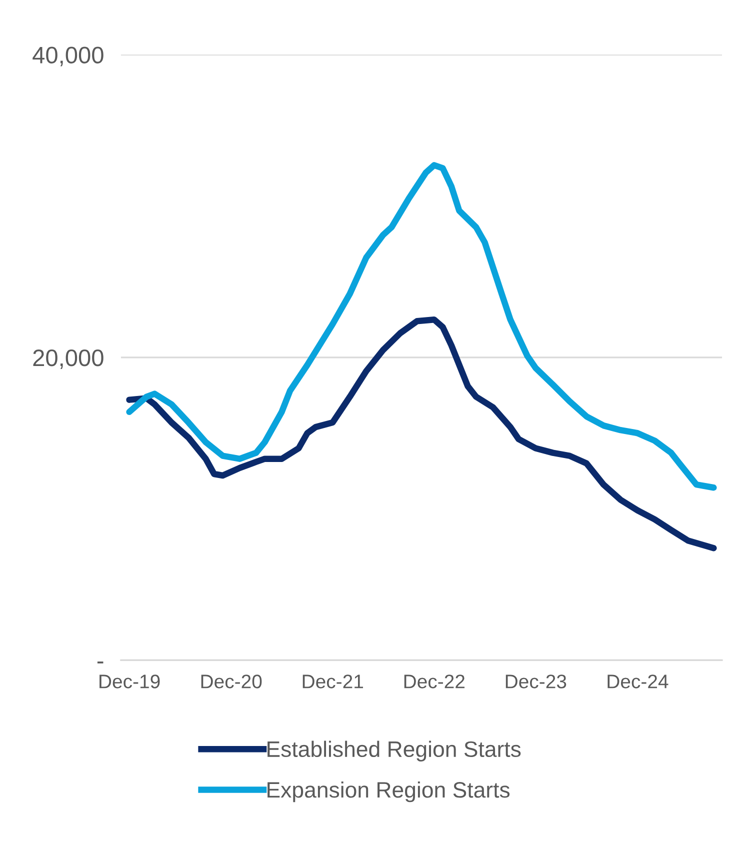  What do you see at coordinates (231, 681) in the screenshot?
I see `x-tick-label: Dec-20` at bounding box center [231, 681].